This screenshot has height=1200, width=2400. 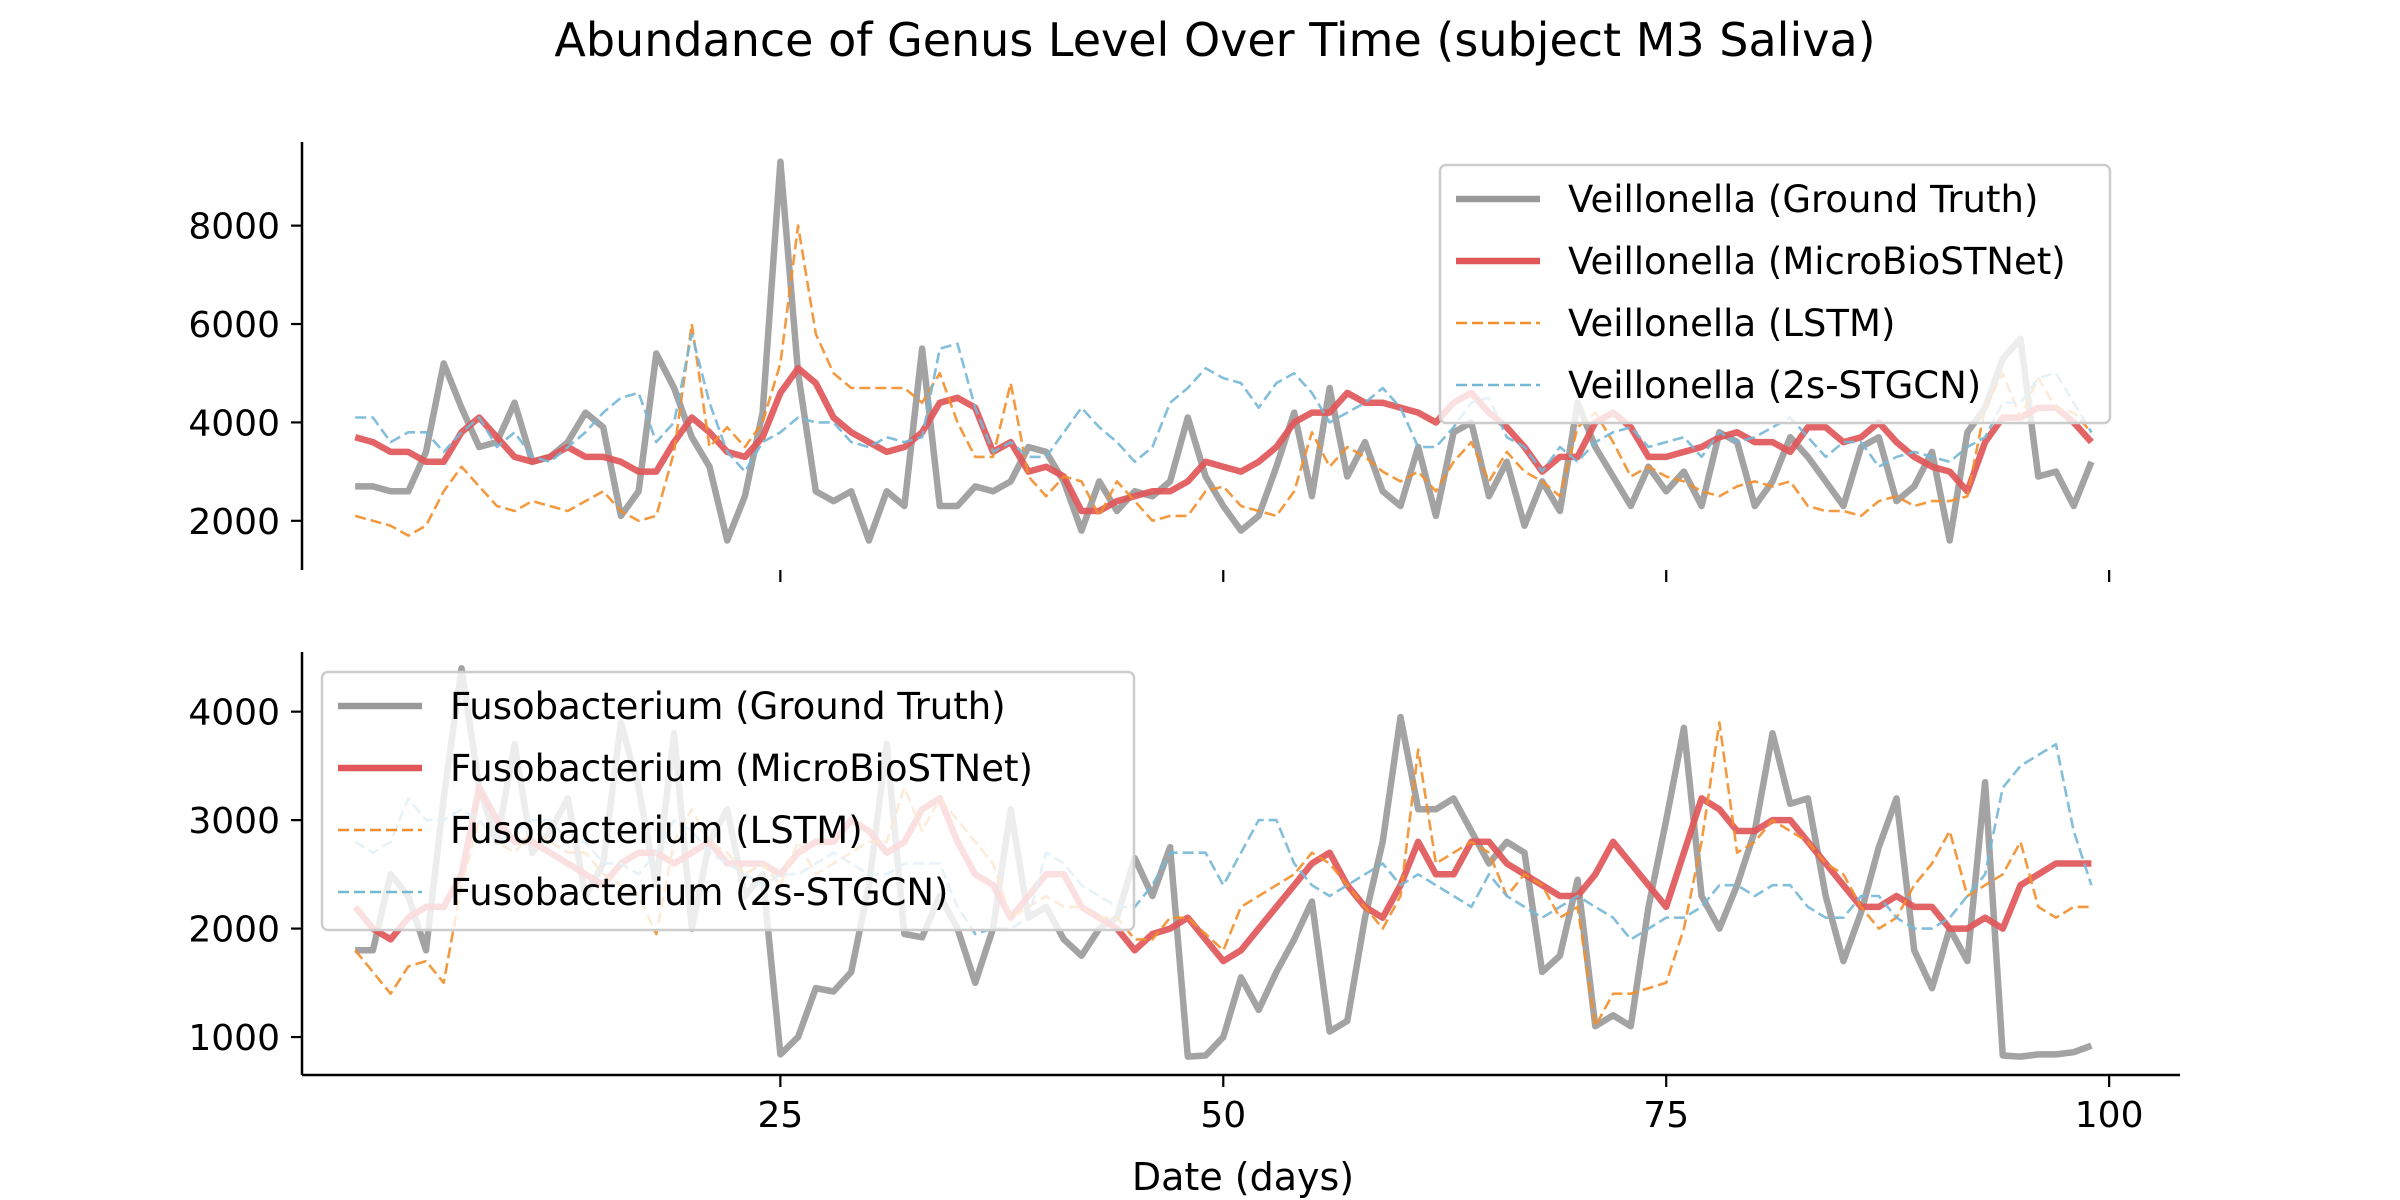 I want to click on y-axis: 1000 2000 3000 4000, so click(x=246, y=863).